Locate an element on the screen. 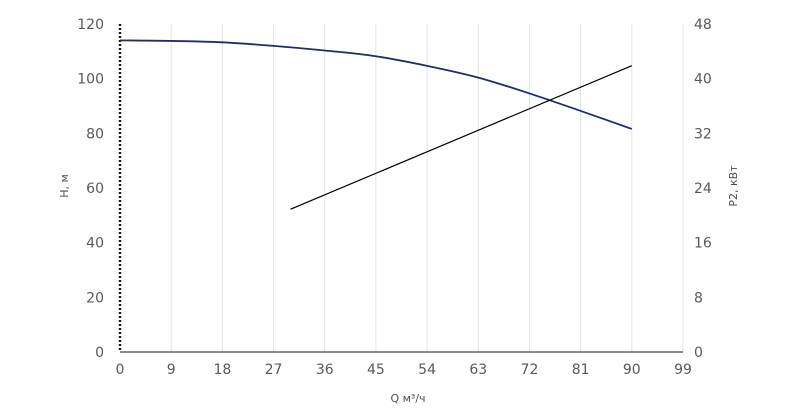  y2-tick-label: 48 is located at coordinates (703, 25).